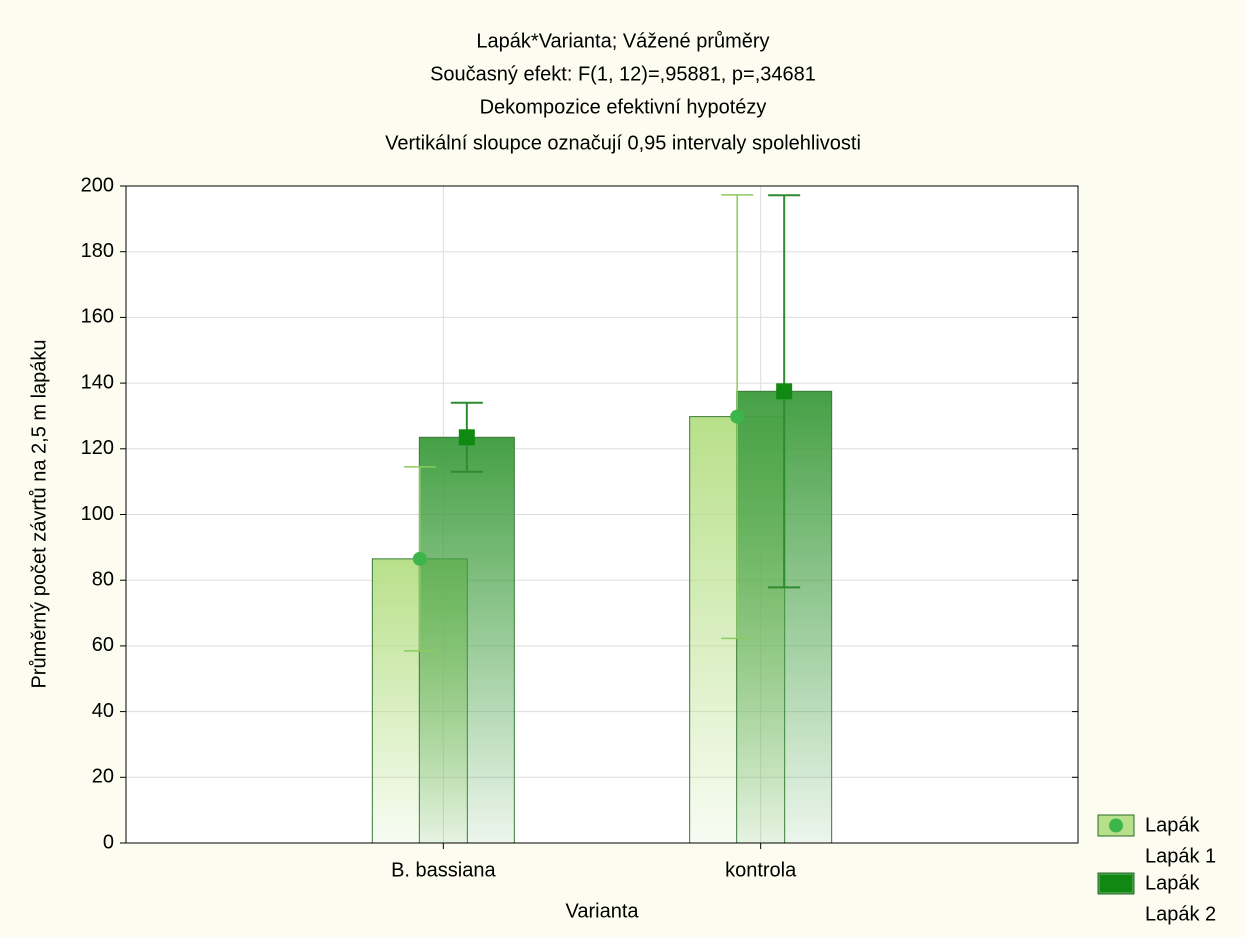 The width and height of the screenshot is (1246, 937). Describe the element at coordinates (623, 107) in the screenshot. I see `chart-subtitle: Dekompozice efektivní hypotézy` at that location.